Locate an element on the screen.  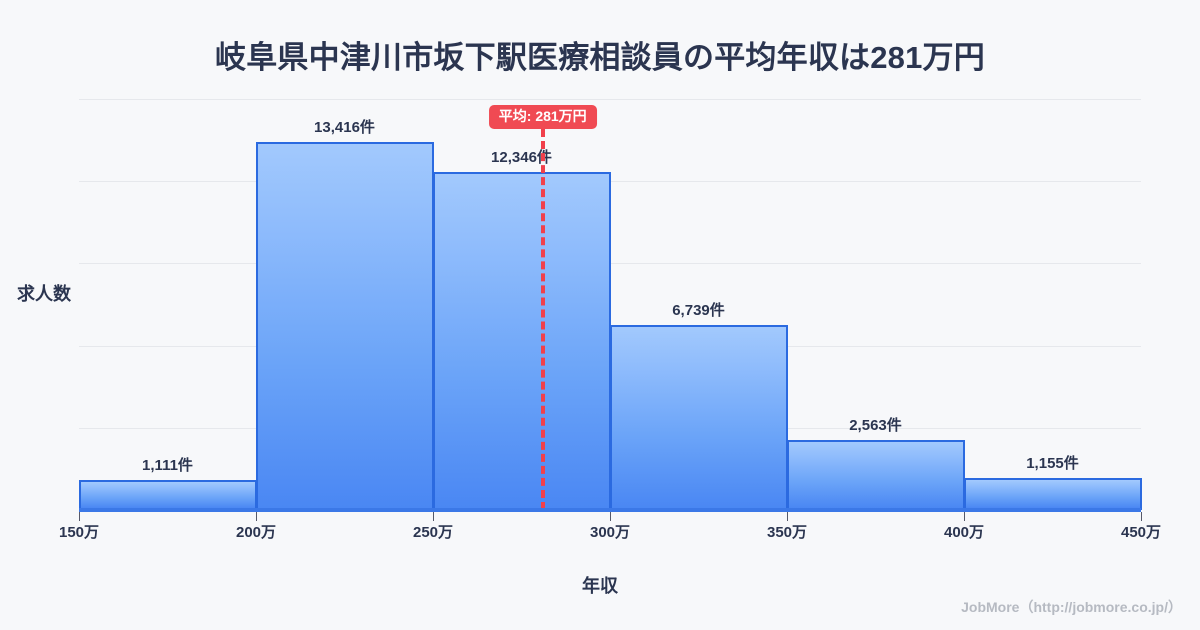
average-line is located at coordinates (542, 319).